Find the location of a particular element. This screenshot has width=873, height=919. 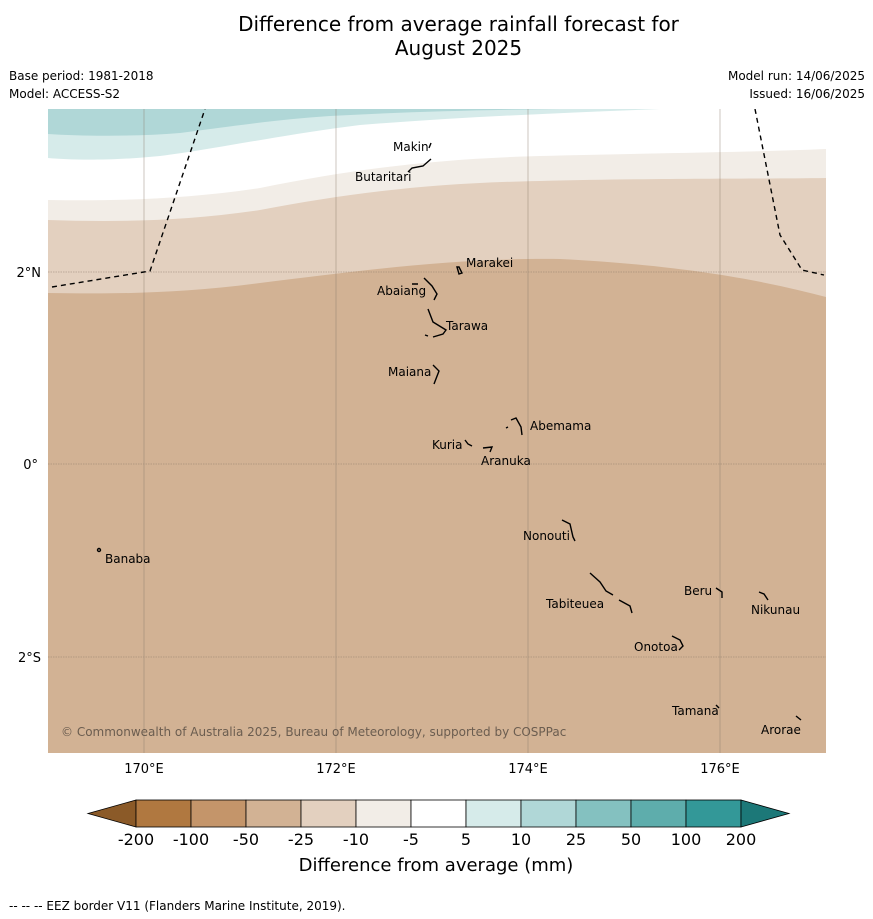

lat-tick-2n: 2°N is located at coordinates (29, 273).